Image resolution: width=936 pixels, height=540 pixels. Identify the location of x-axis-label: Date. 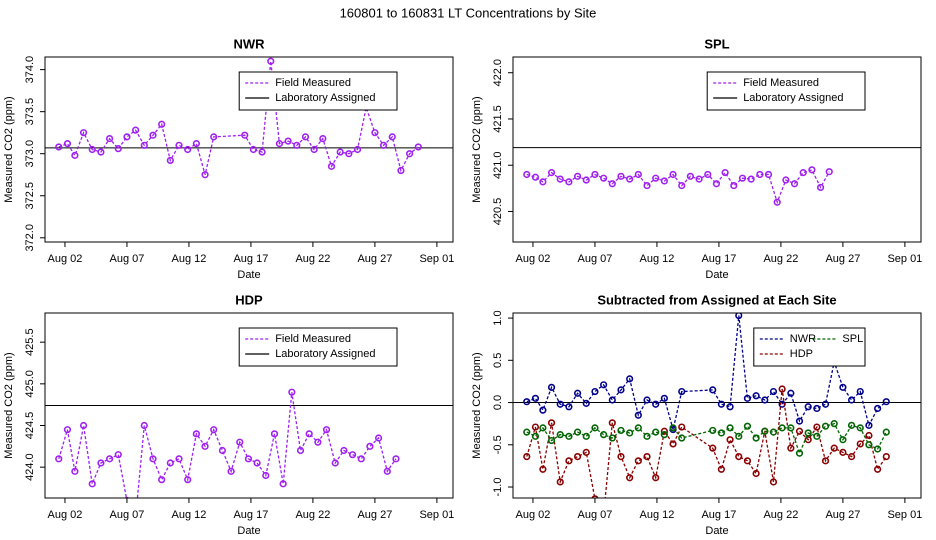
(716, 531).